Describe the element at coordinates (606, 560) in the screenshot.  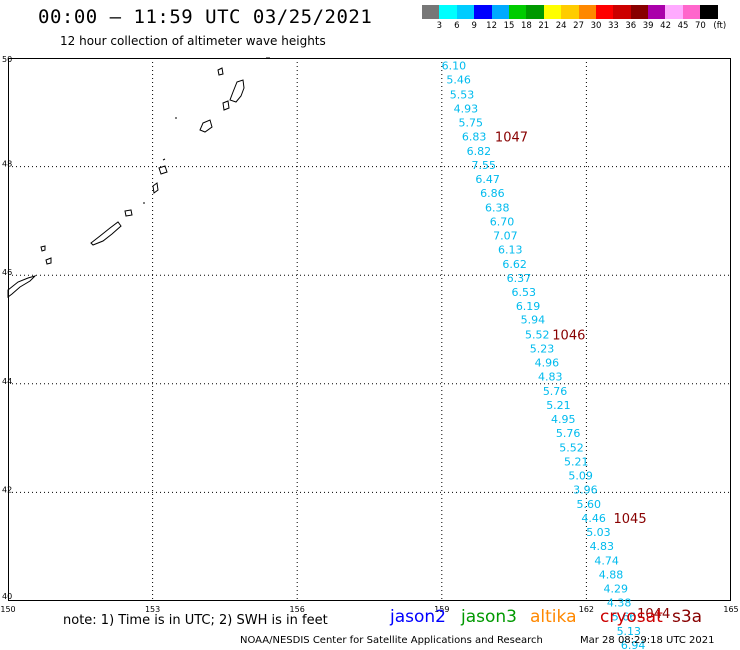
I see `wave-height-label: 4.74` at that location.